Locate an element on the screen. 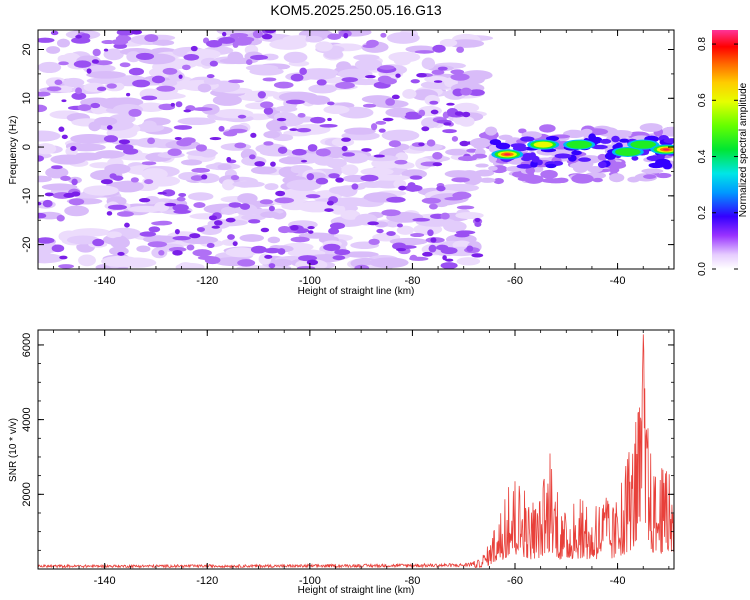 This screenshot has width=750, height=600. x-tick-label: -120 is located at coordinates (207, 281).